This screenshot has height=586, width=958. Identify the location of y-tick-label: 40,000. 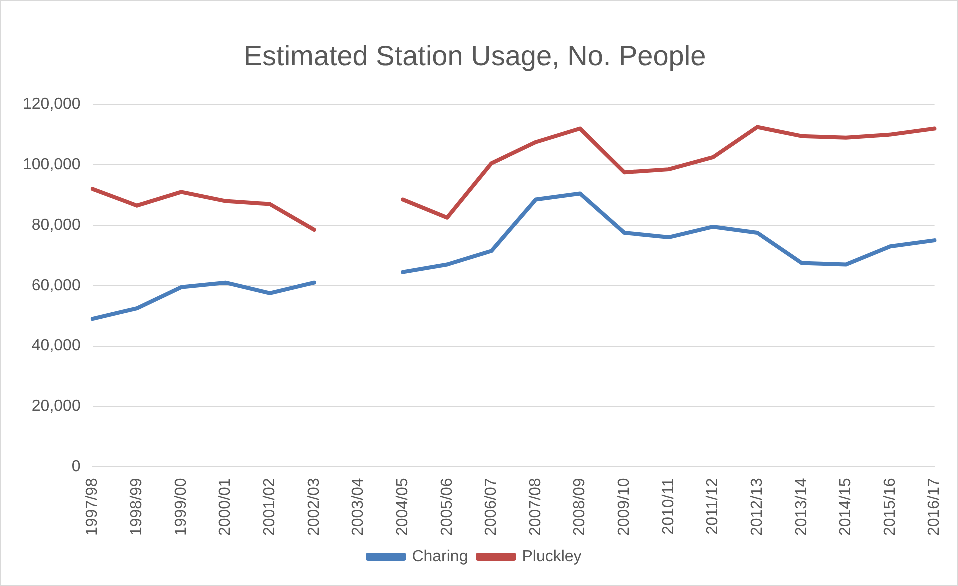
(56, 346).